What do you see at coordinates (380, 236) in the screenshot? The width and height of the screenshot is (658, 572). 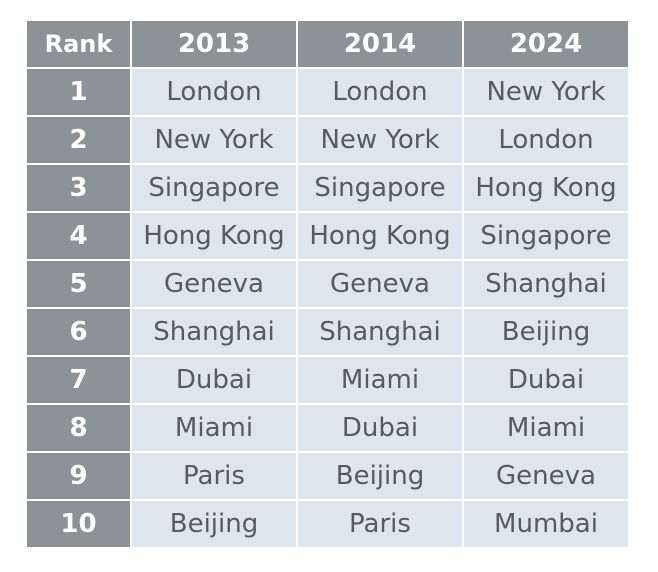 I see `city-2014-cell: Hong Kong` at bounding box center [380, 236].